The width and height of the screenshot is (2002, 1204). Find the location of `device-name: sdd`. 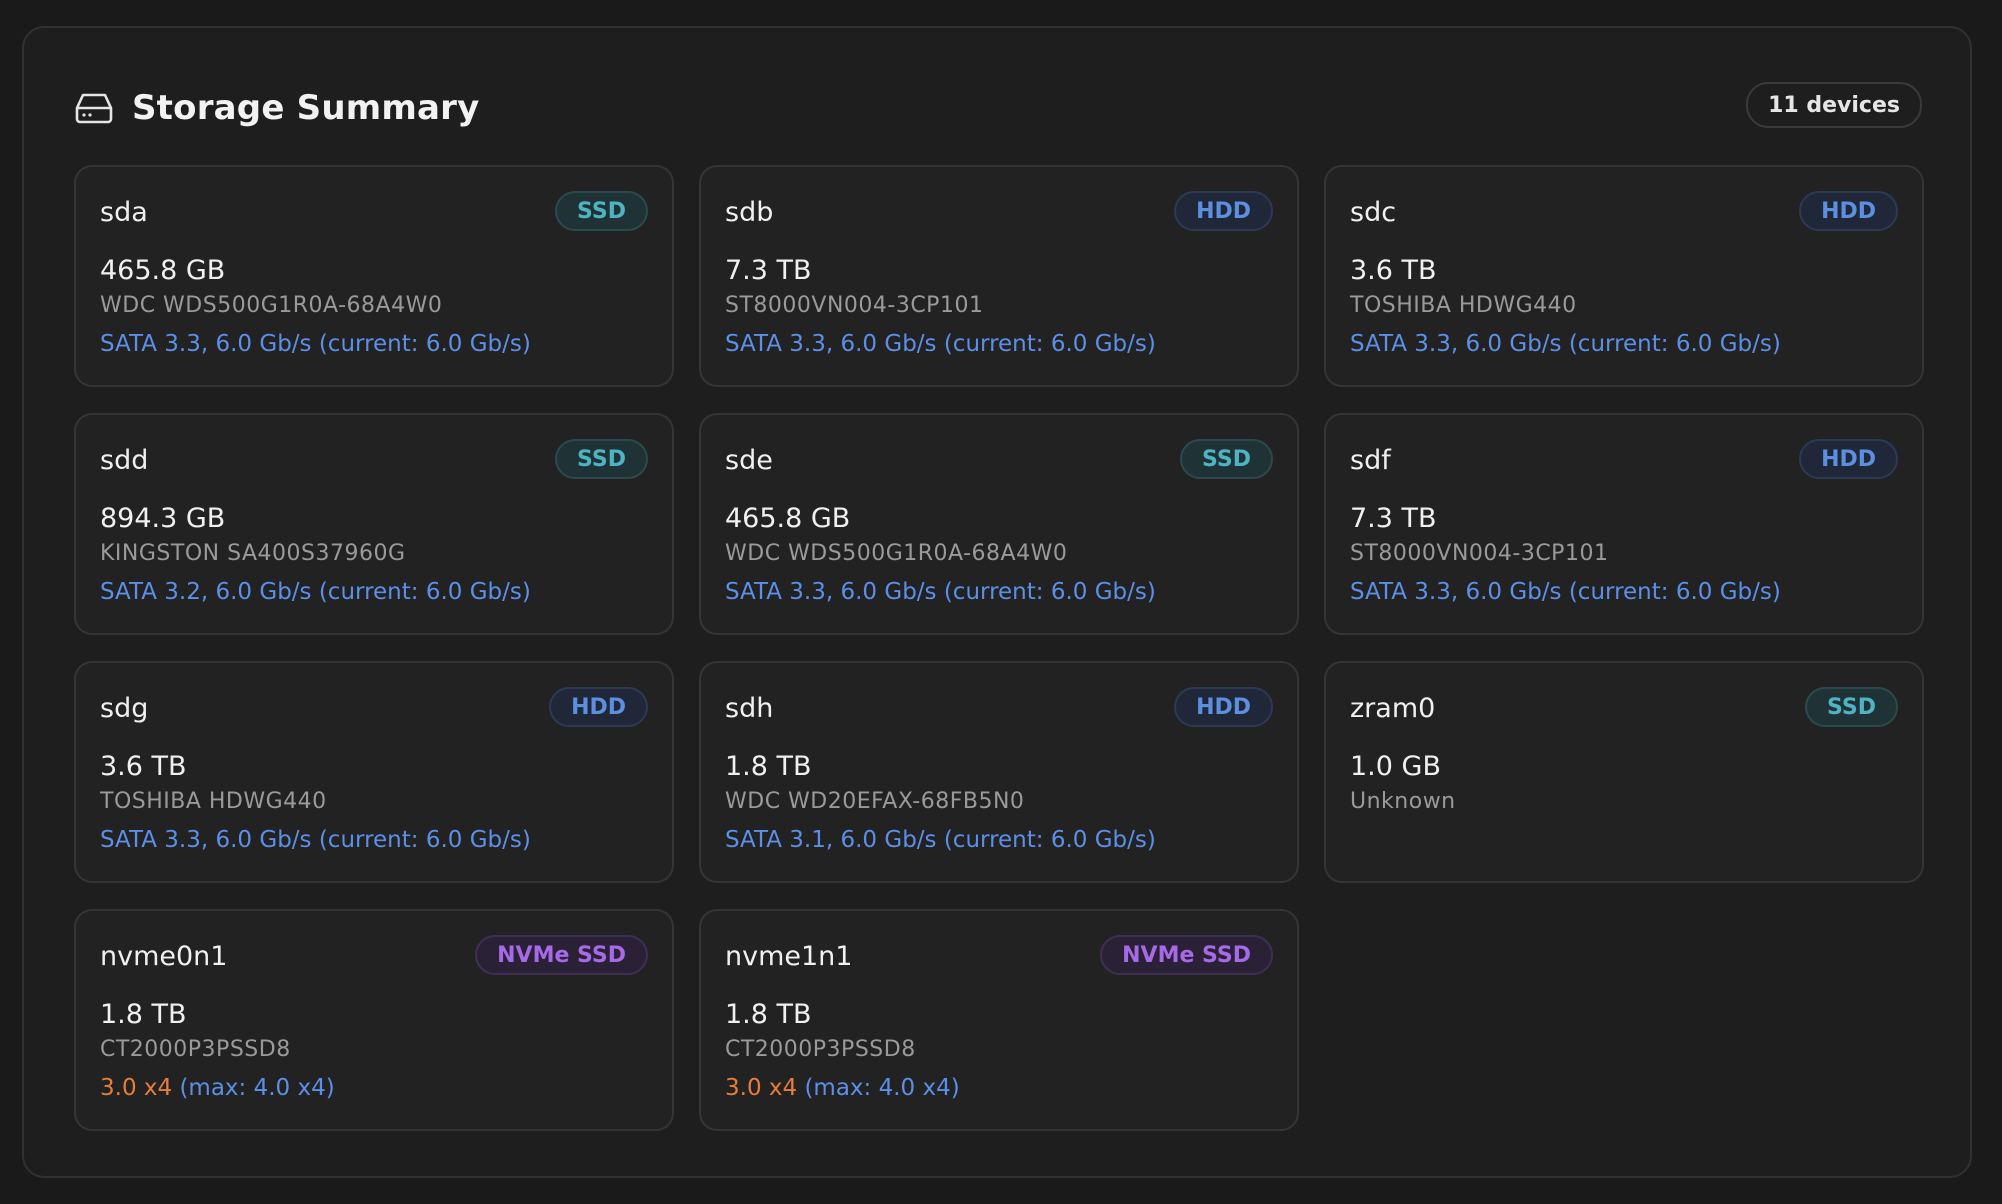

device-name: sdd is located at coordinates (124, 460).